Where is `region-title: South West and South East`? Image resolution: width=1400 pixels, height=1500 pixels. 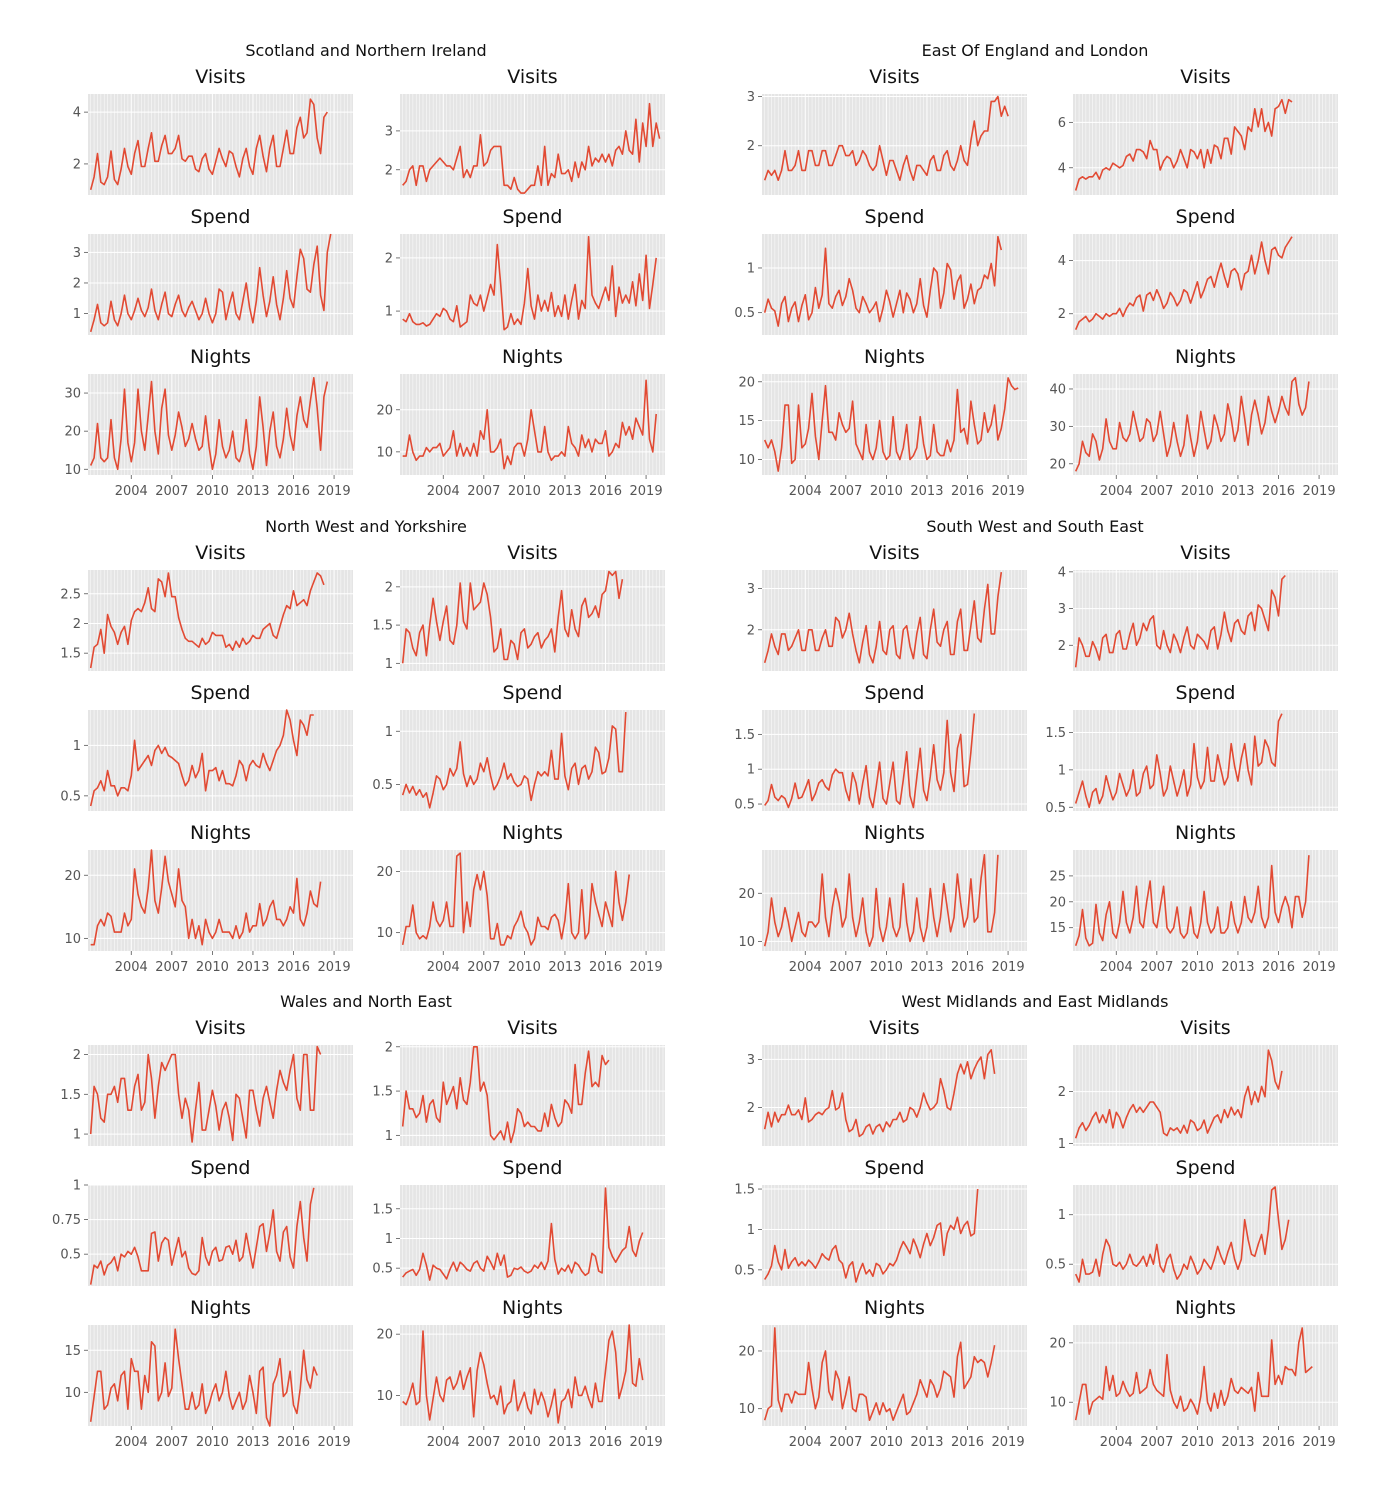 region-title: South West and South East is located at coordinates (1035, 526).